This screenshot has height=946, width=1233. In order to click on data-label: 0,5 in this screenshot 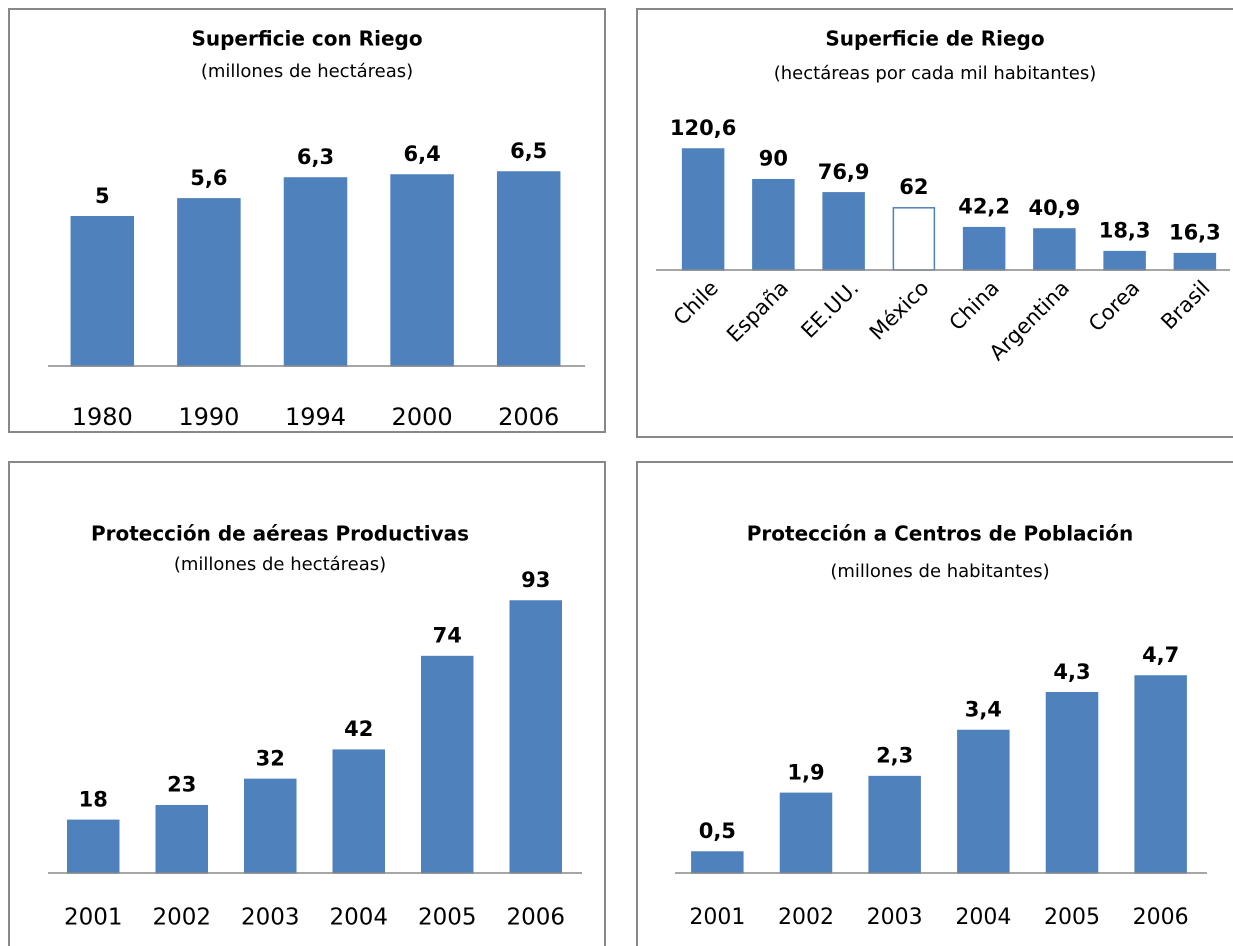, I will do `click(717, 831)`.